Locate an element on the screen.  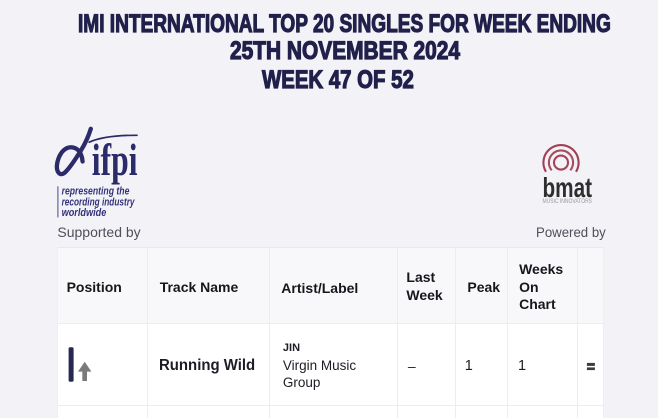
svg-text: bmat is located at coordinates (568, 187).